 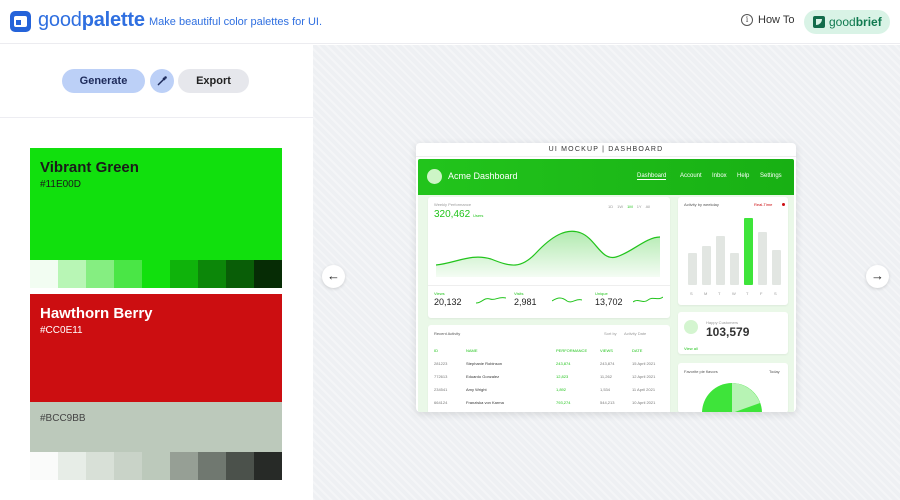 What do you see at coordinates (60, 20) in the screenshot?
I see `brand-light: good` at bounding box center [60, 20].